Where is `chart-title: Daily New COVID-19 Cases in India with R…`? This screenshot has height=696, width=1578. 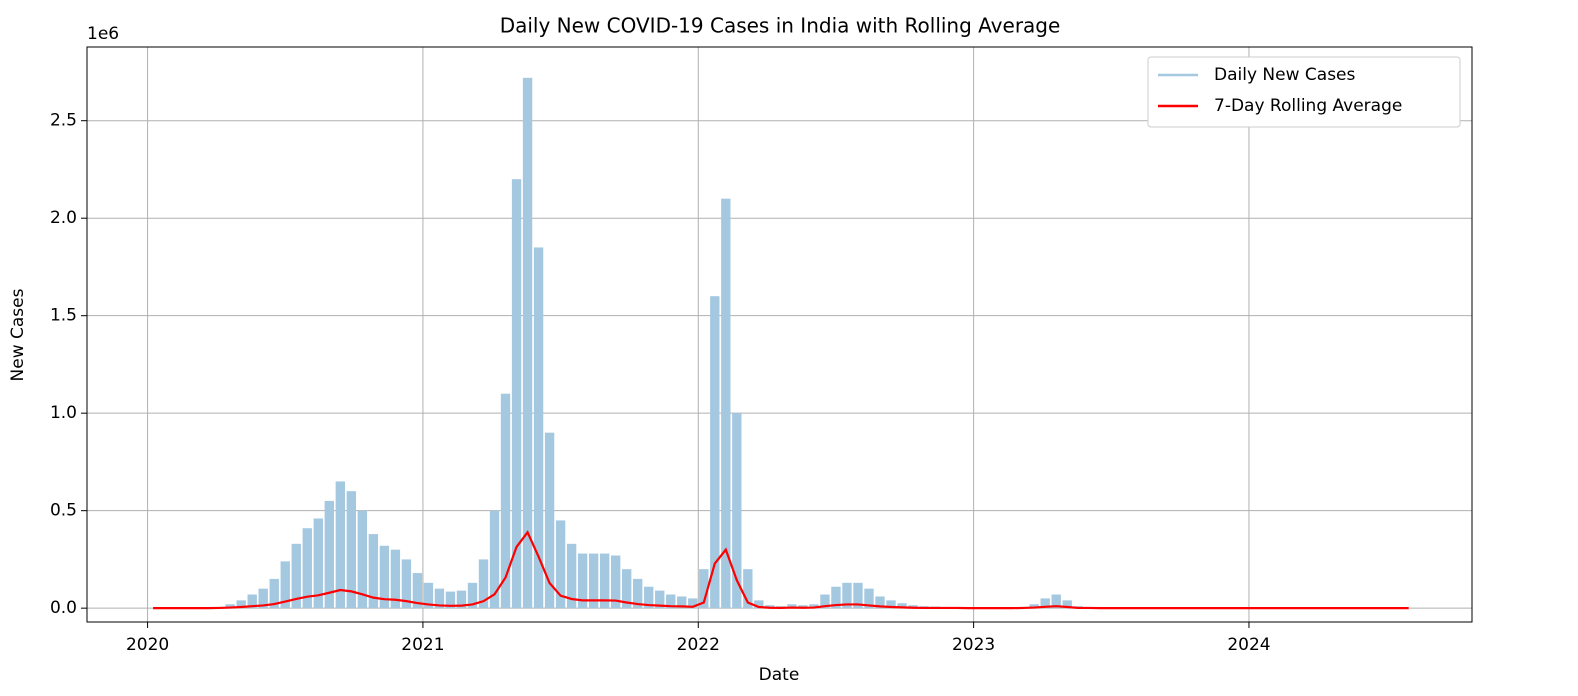
chart-title: Daily New COVID-19 Cases in India with R… is located at coordinates (780, 26).